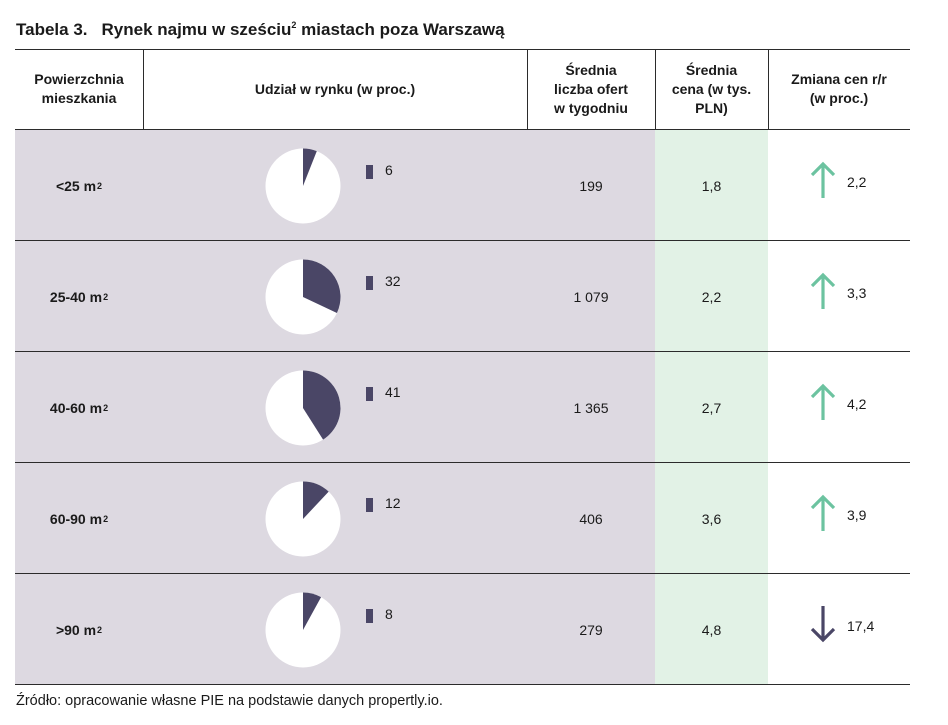  What do you see at coordinates (462, 518) in the screenshot?
I see `table-row: 60-90 m 2 12 406 3,6 3,9` at bounding box center [462, 518].